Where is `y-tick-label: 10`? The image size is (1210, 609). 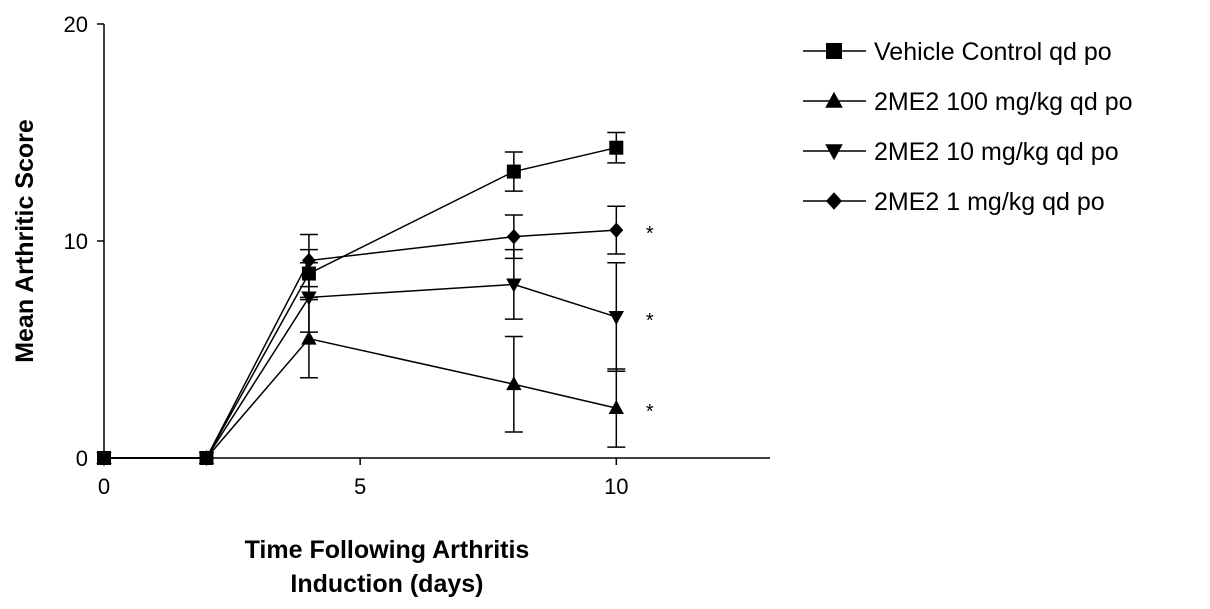
y-tick-label: 10 is located at coordinates (76, 241).